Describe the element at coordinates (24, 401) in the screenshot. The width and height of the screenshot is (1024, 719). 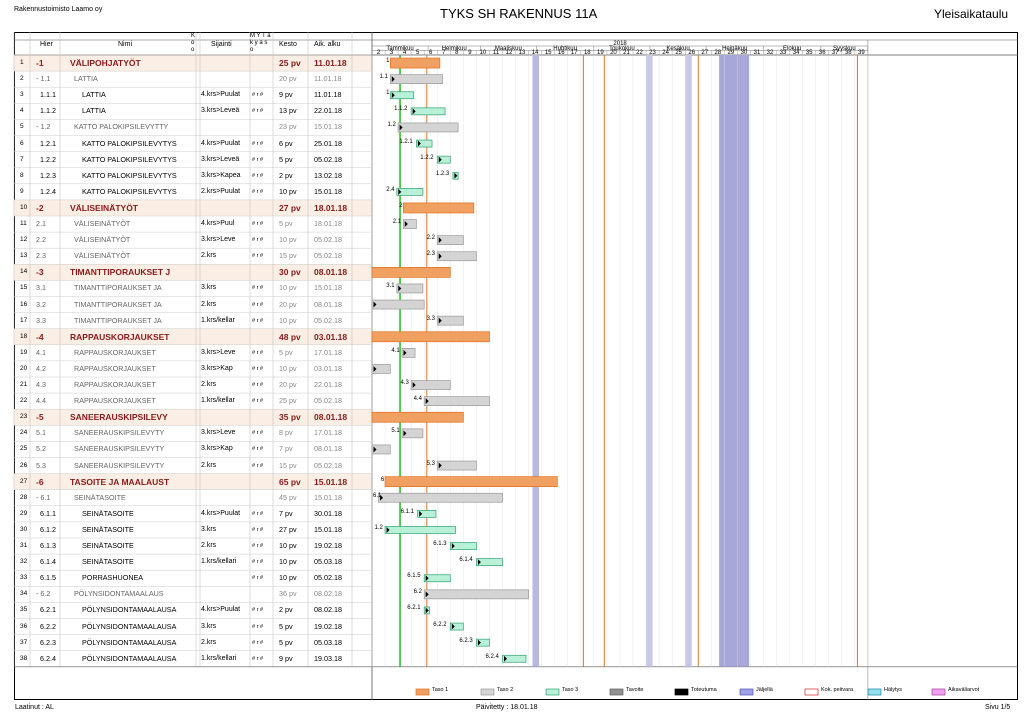
I see `row-number: 22` at that location.